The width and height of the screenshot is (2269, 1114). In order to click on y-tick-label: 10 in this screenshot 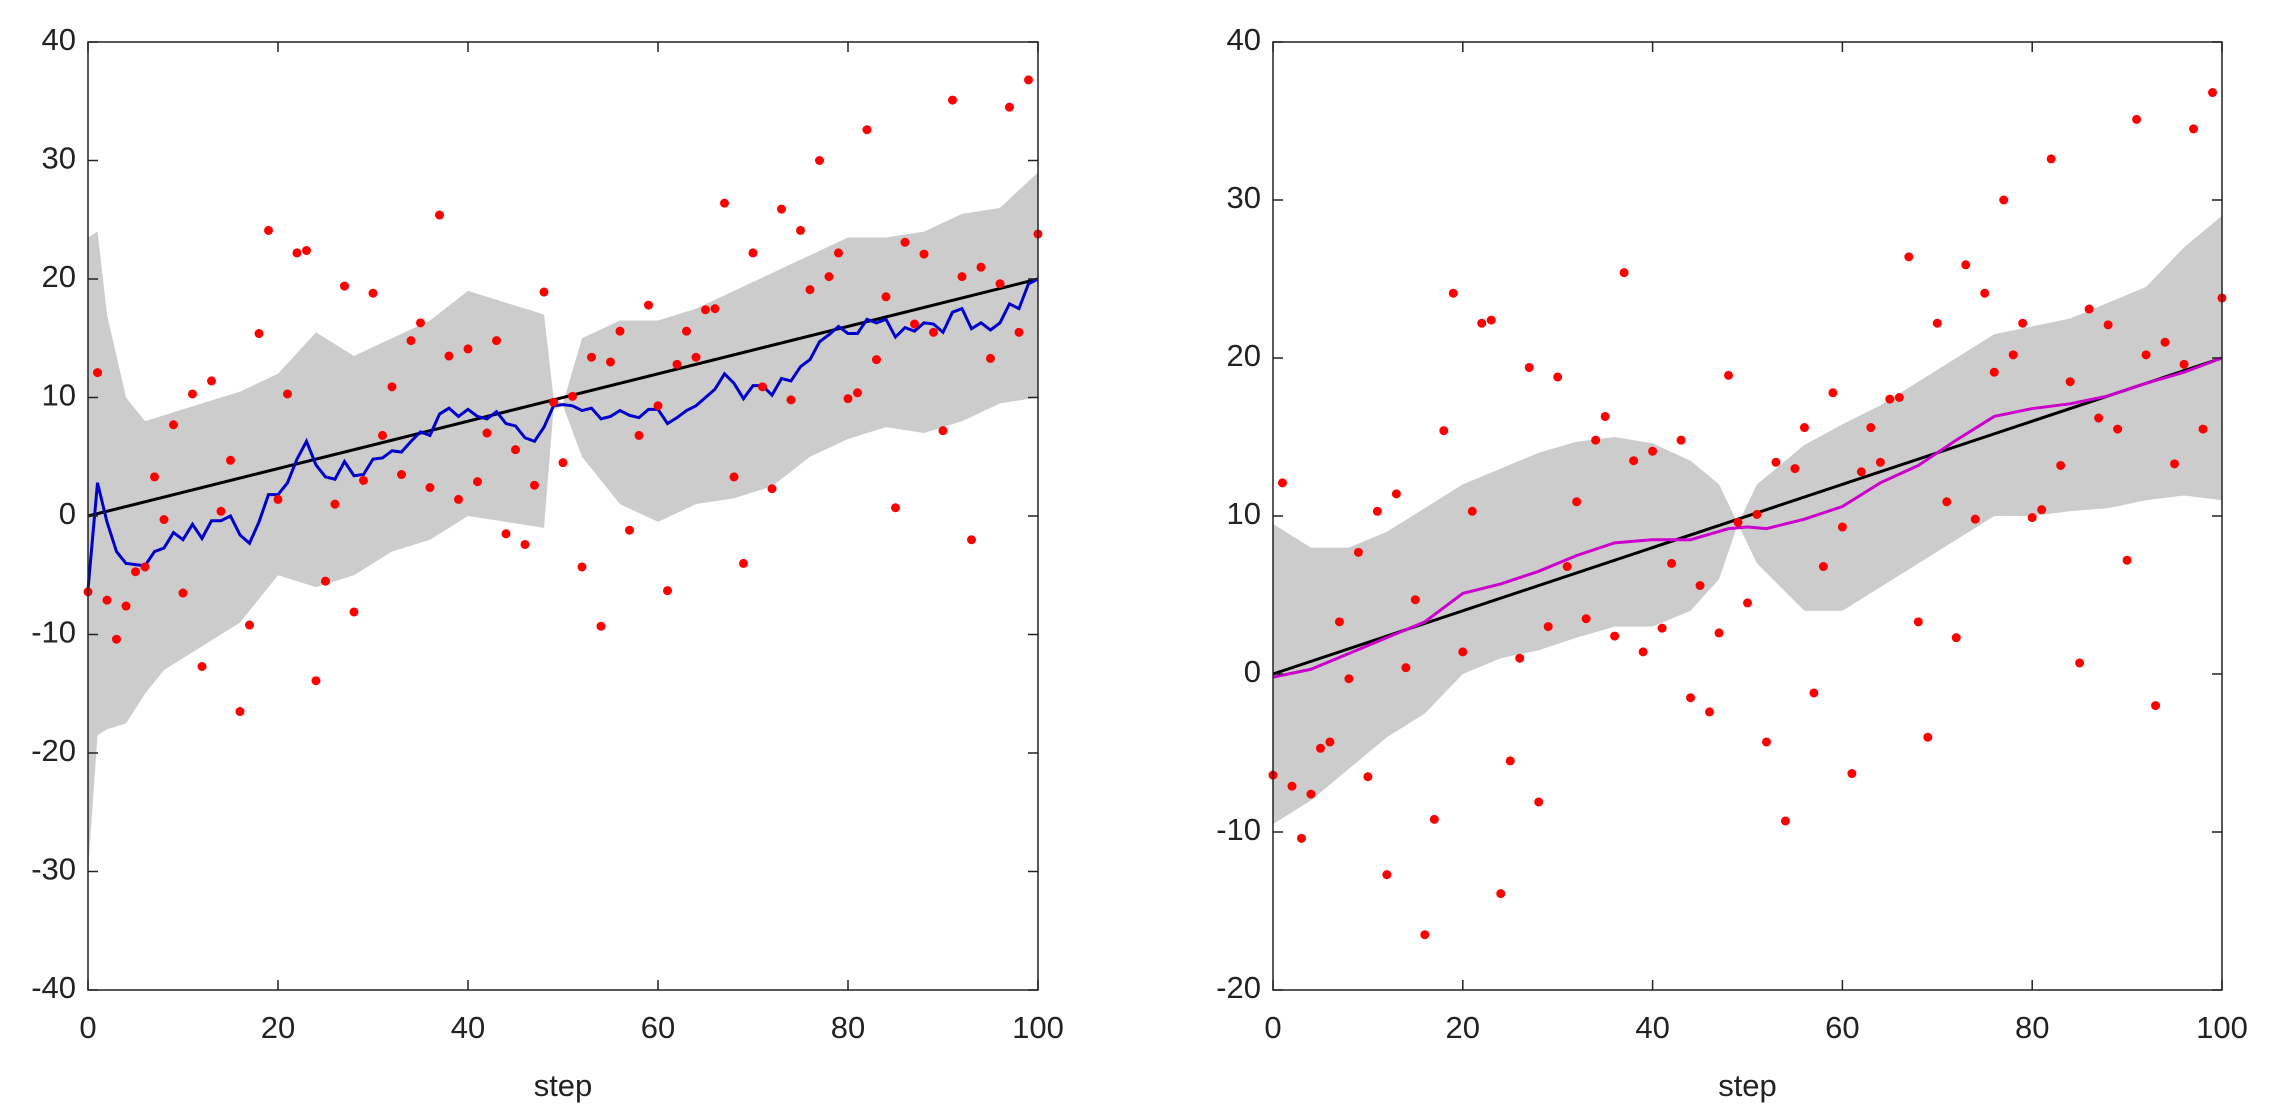, I will do `click(59, 395)`.